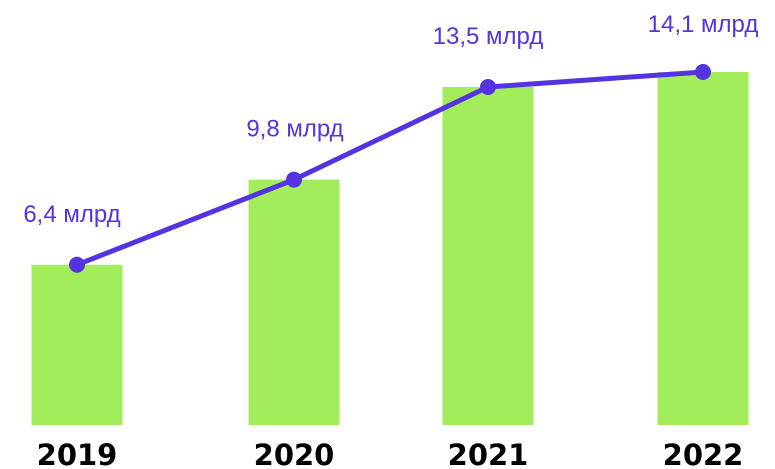 The width and height of the screenshot is (775, 469). Describe the element at coordinates (77, 344) in the screenshot. I see `bar-2019` at that location.